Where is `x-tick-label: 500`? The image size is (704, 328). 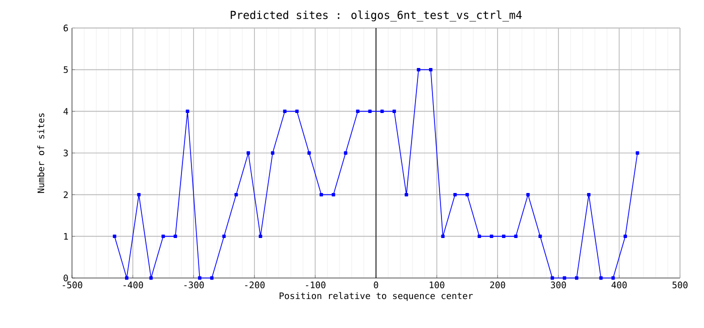 x-tick-label: 500 is located at coordinates (680, 285).